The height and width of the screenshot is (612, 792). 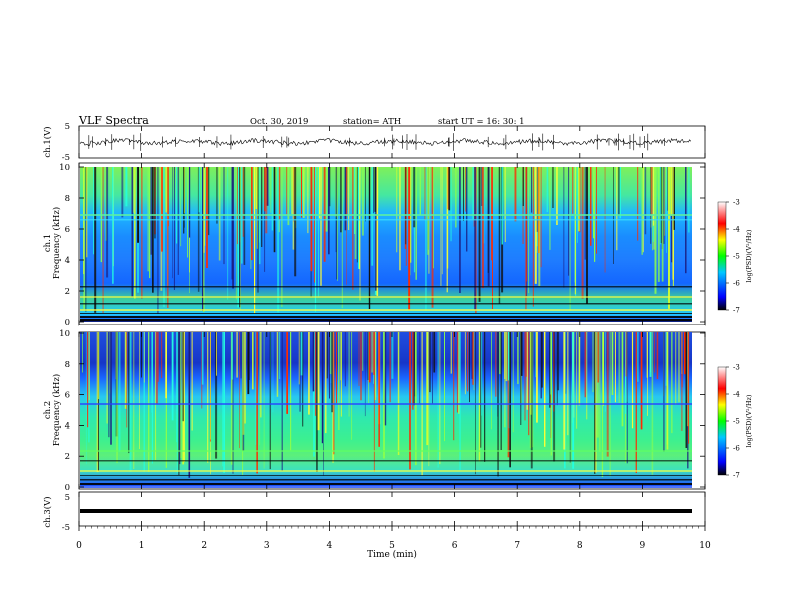 What do you see at coordinates (67, 498) in the screenshot?
I see `ch3-waveform-ytick-top: 5` at bounding box center [67, 498].